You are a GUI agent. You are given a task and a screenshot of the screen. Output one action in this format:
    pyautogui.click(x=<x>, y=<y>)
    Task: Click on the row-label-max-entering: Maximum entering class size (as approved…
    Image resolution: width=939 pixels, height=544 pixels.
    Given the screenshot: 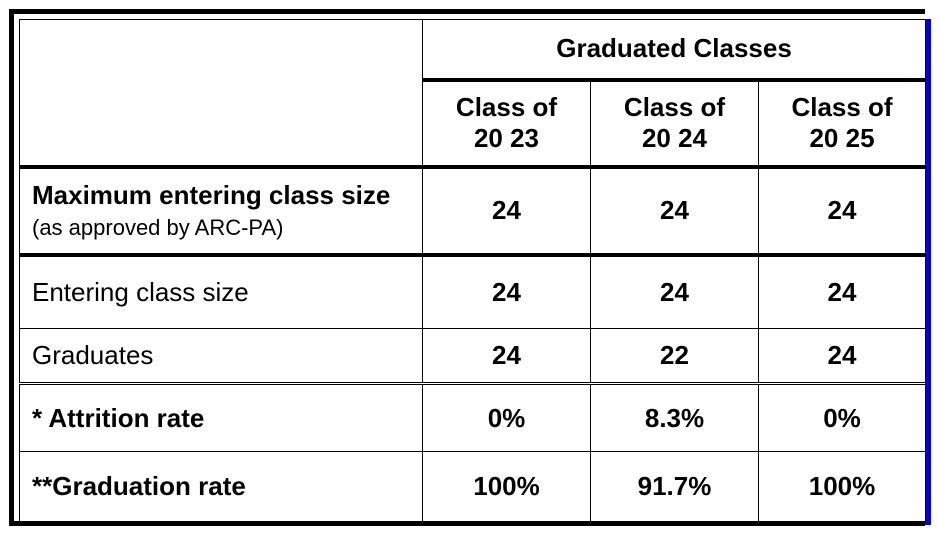 What is the action you would take?
    pyautogui.click(x=221, y=211)
    